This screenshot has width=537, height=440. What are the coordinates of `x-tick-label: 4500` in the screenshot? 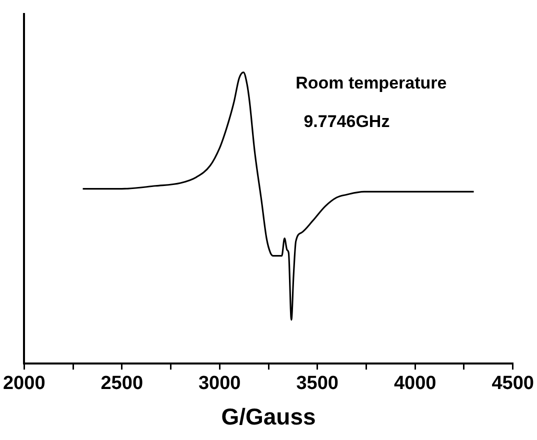 It's located at (513, 383).